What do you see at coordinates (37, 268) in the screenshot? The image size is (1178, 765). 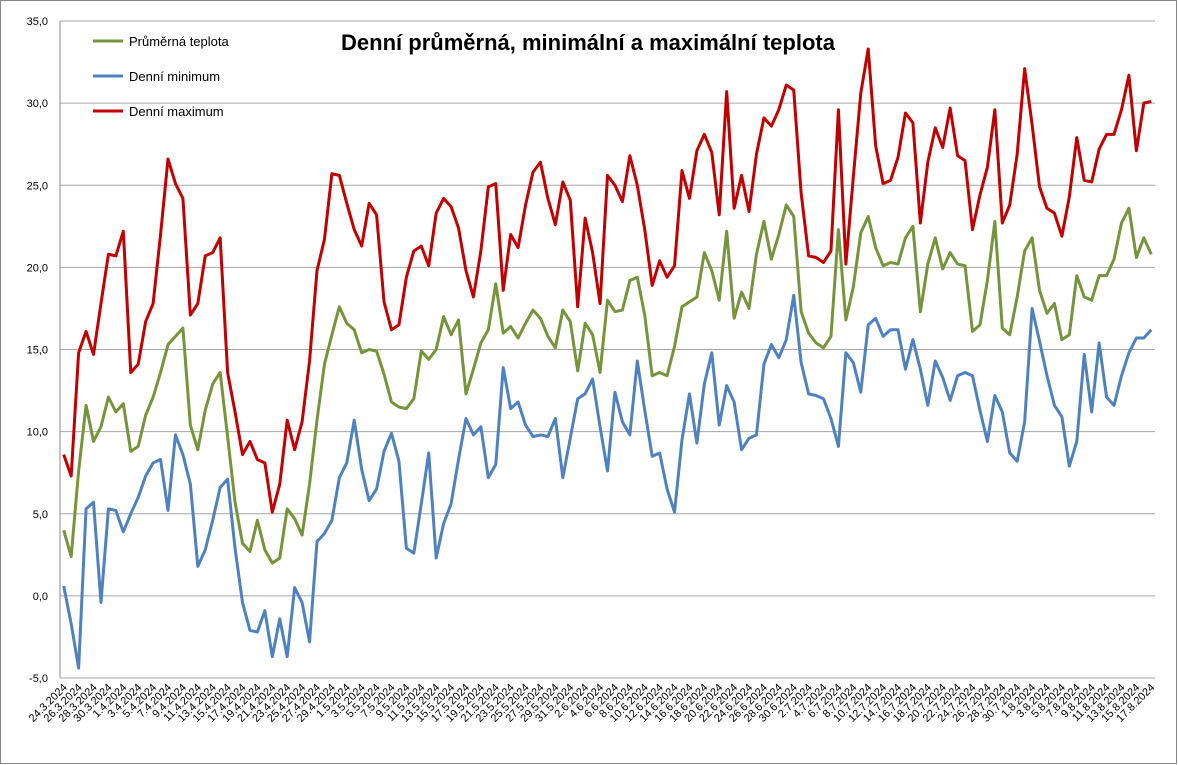 I see `y-tick-label: 20,0` at bounding box center [37, 268].